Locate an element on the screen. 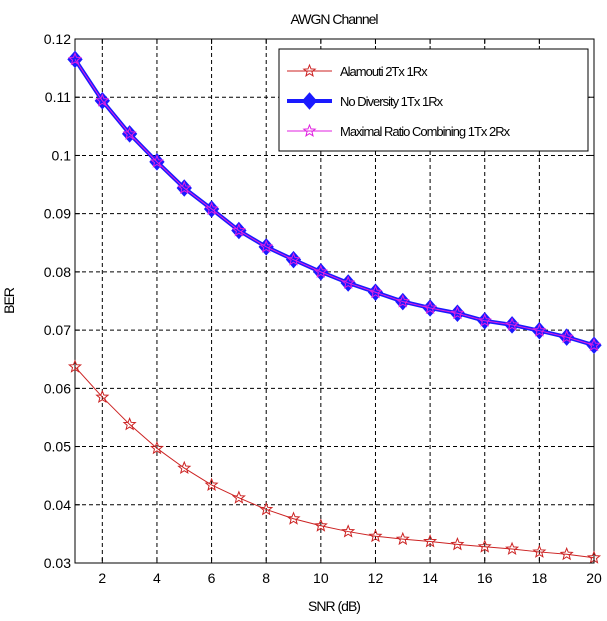  x-tick-label: 8 is located at coordinates (266, 578).